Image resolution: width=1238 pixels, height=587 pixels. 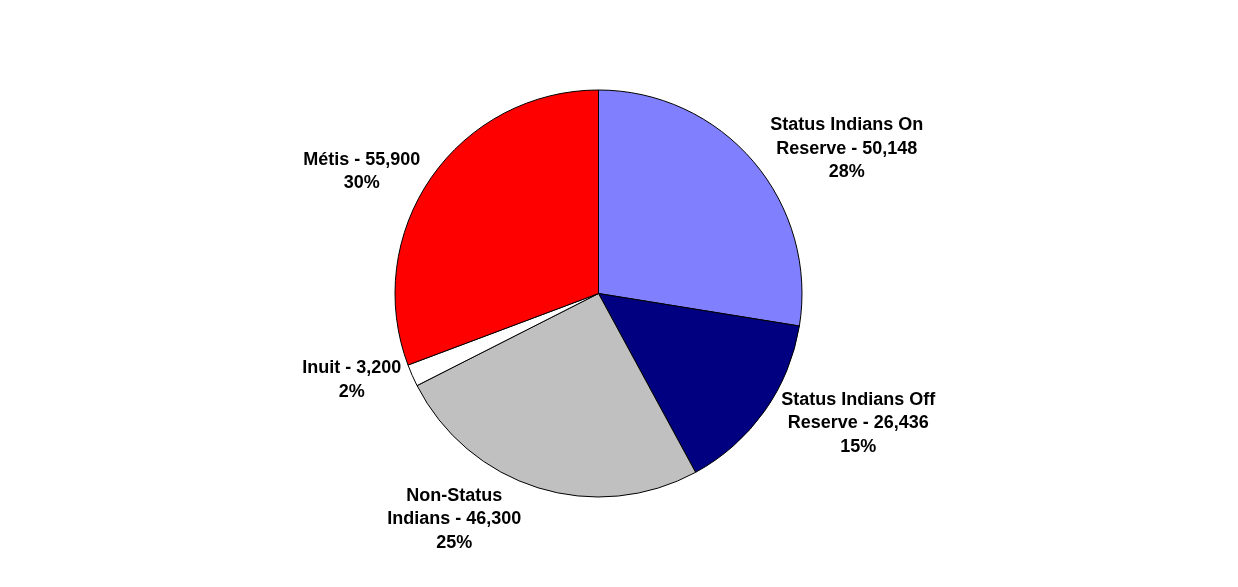 I want to click on slice-label: Métis - 55,900 30%, so click(x=362, y=170).